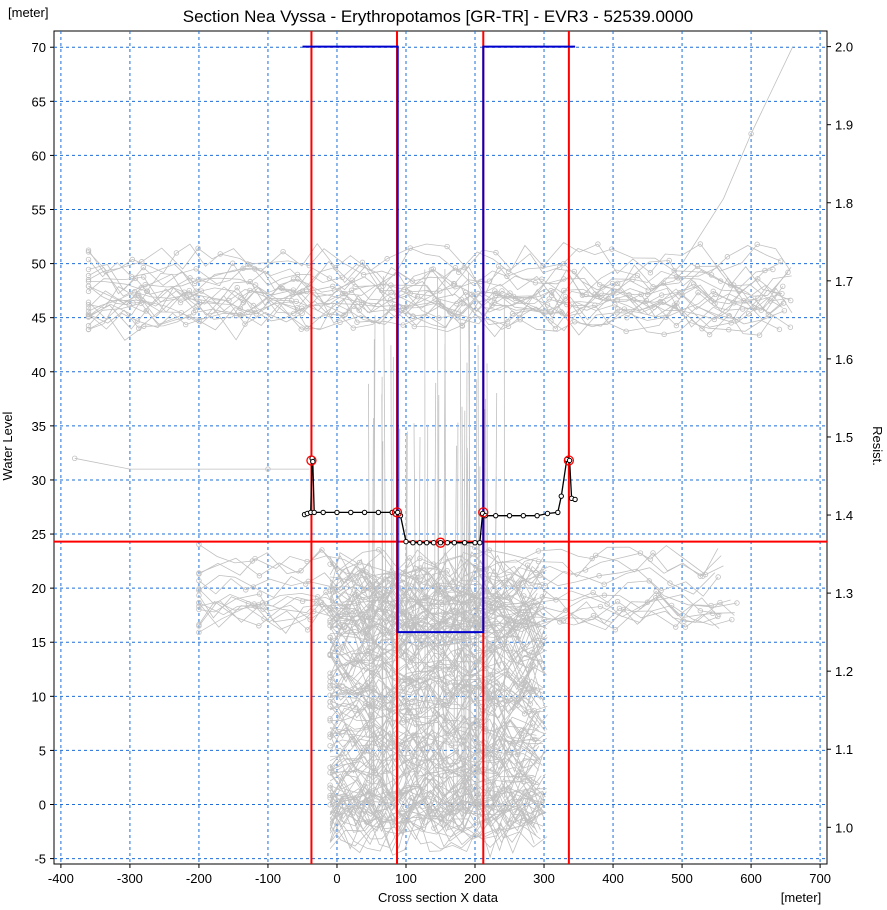  What do you see at coordinates (39, 588) in the screenshot?
I see `y-tick-label: 20` at bounding box center [39, 588].